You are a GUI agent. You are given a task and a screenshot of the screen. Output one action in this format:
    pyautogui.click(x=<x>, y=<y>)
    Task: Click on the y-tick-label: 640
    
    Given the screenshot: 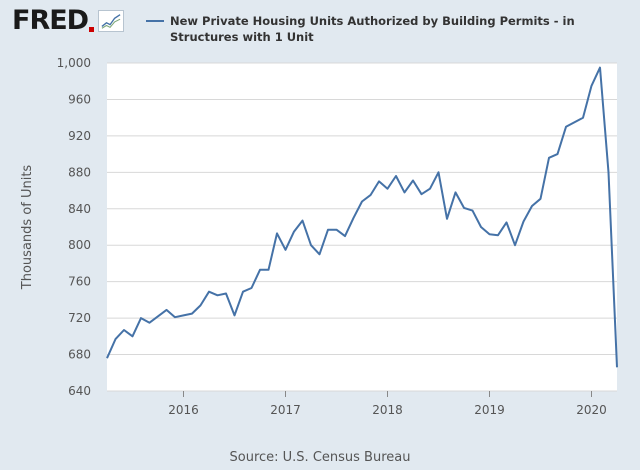 What is the action you would take?
    pyautogui.click(x=79, y=391)
    